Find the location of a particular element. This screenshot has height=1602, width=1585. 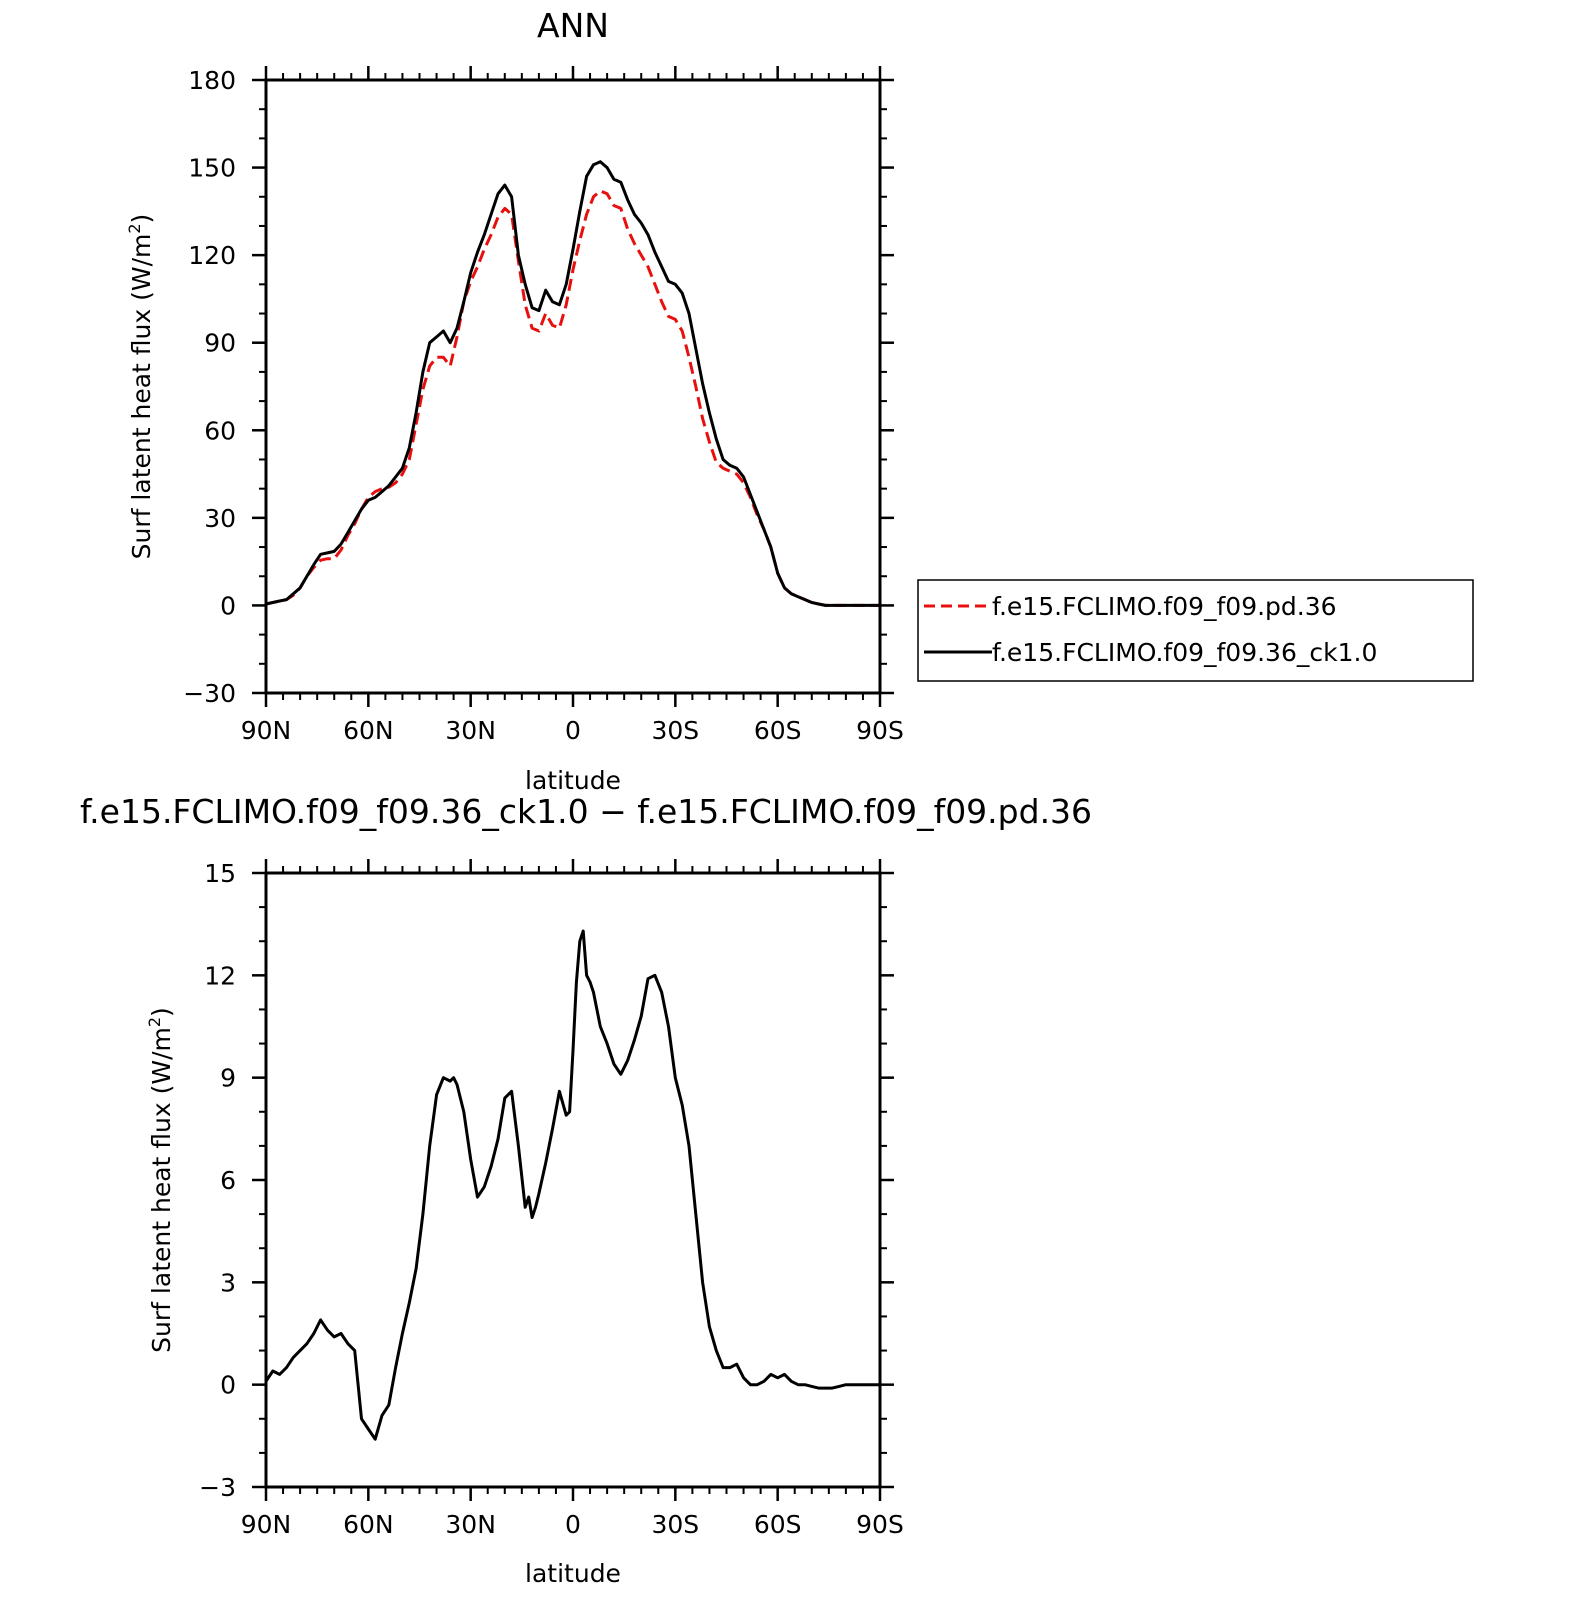

y-tick-label: 180 is located at coordinates (212, 80).